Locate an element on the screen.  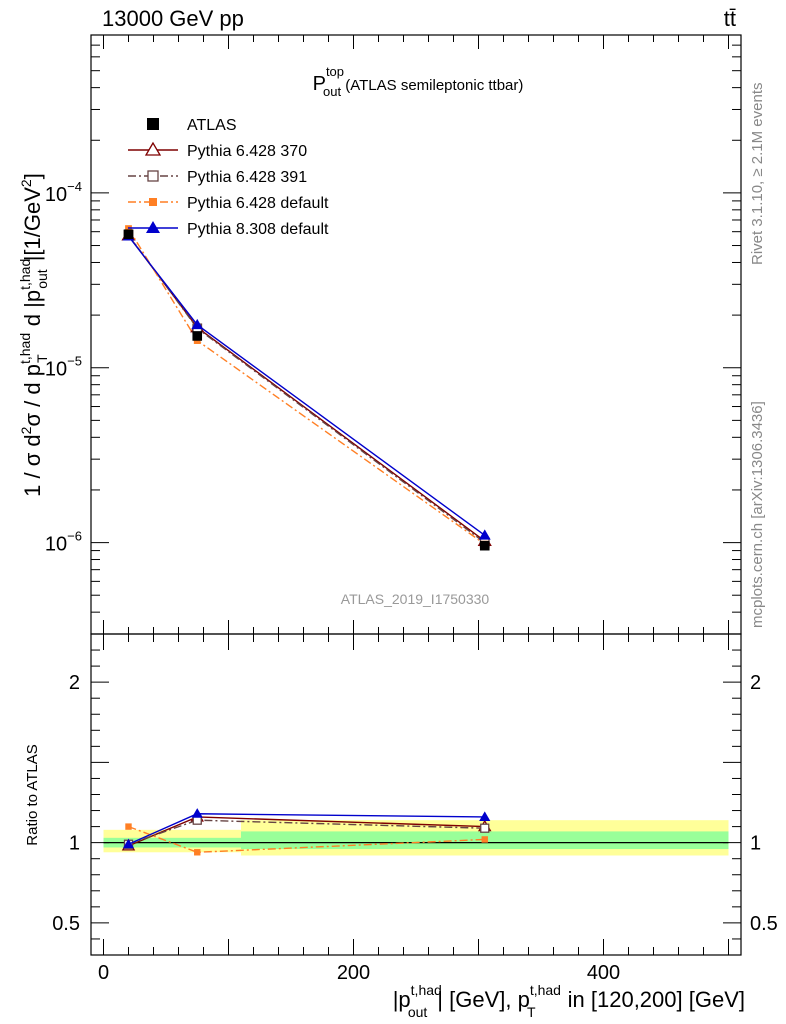
legend-item-pythia-6-428-default: Pythia 6.428 default is located at coordinates (228, 203).